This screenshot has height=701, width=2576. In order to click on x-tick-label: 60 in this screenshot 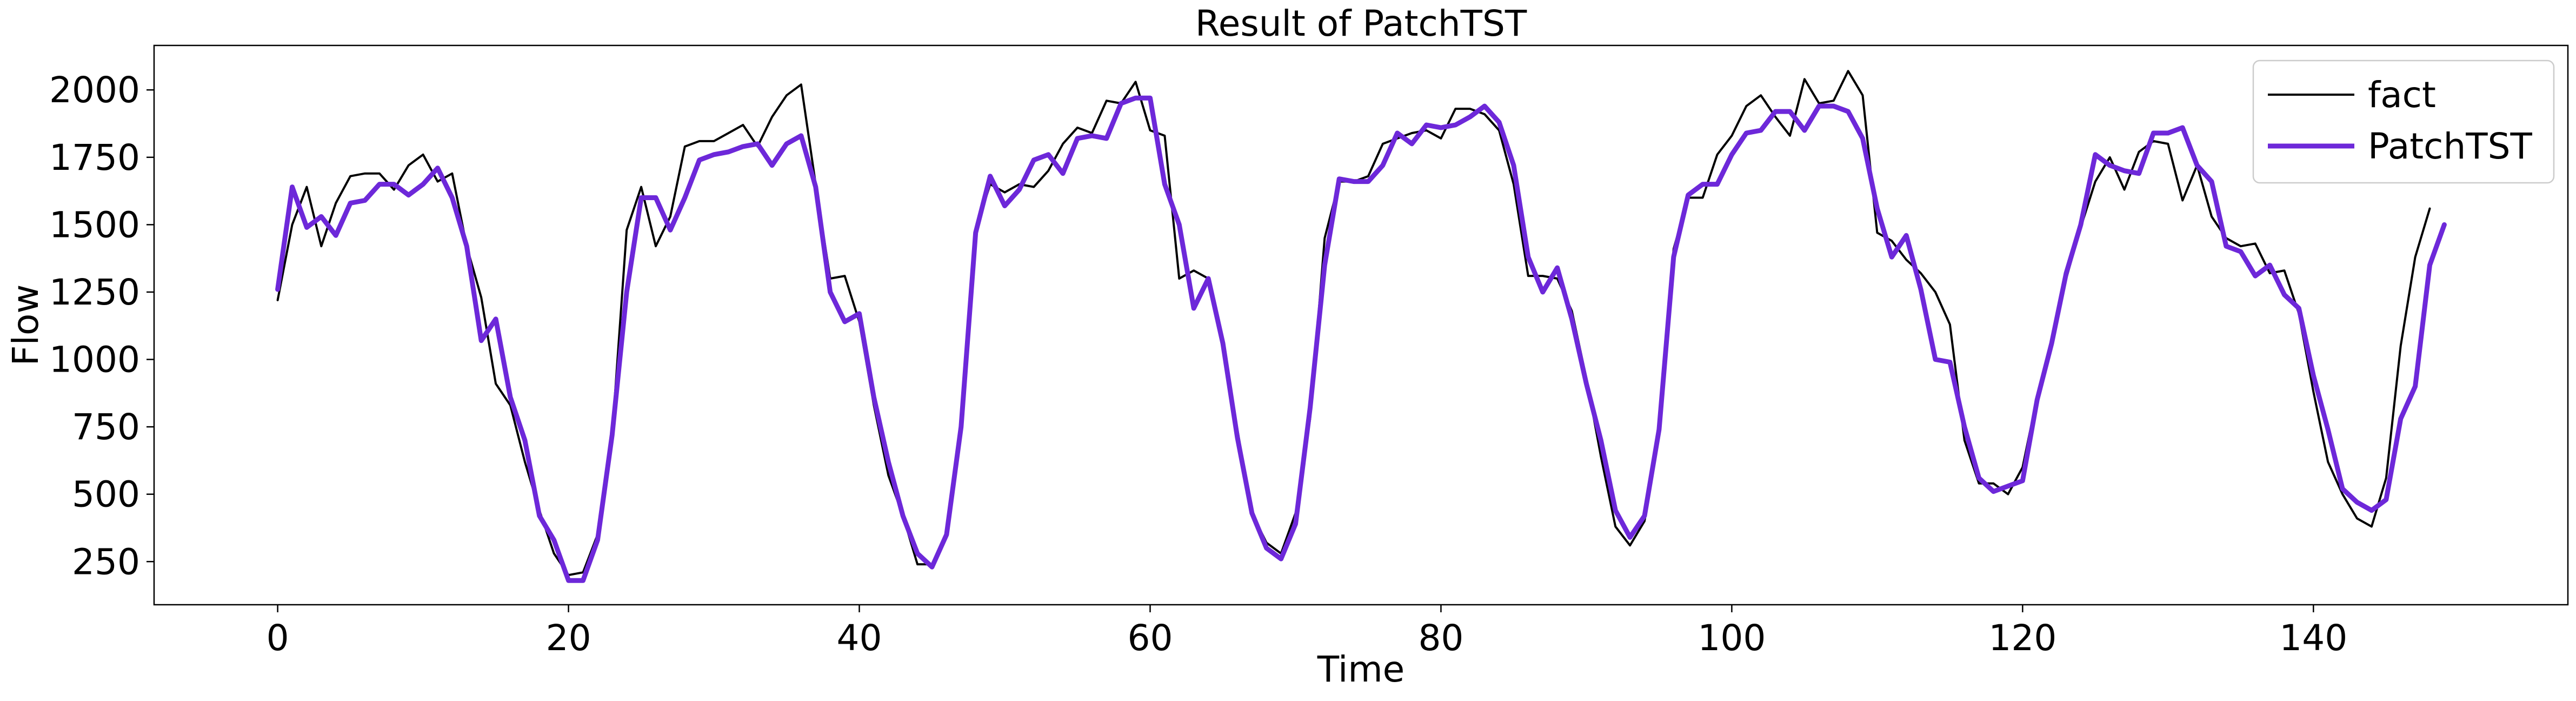, I will do `click(1150, 638)`.